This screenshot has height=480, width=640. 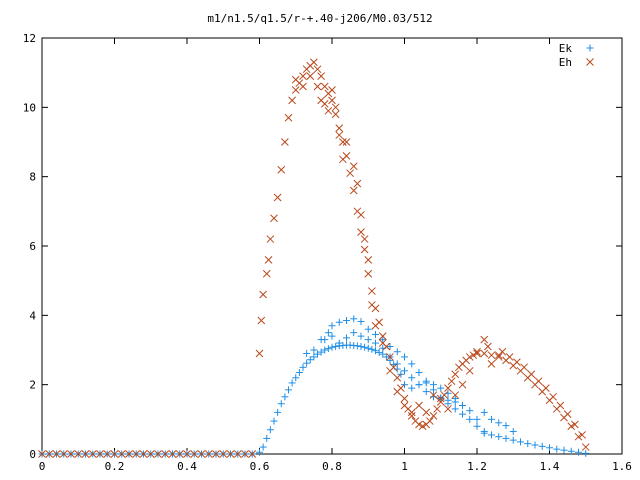 I want to click on x-tick-label: 1.6, so click(x=622, y=466).